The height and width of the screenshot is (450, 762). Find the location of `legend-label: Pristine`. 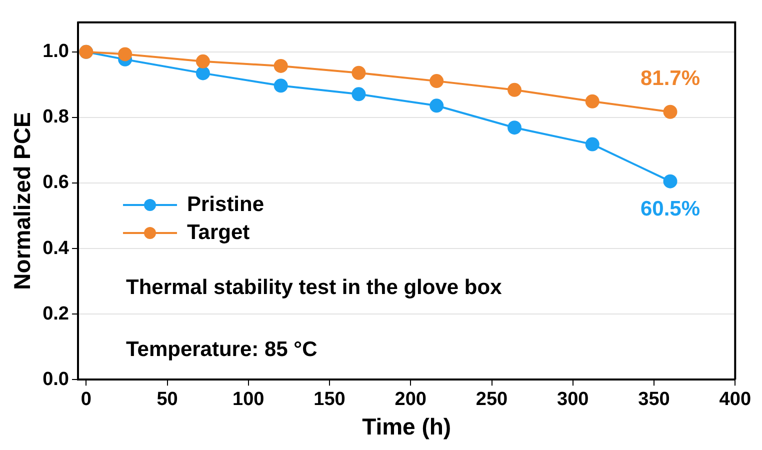

legend-label: Pristine is located at coordinates (225, 205).